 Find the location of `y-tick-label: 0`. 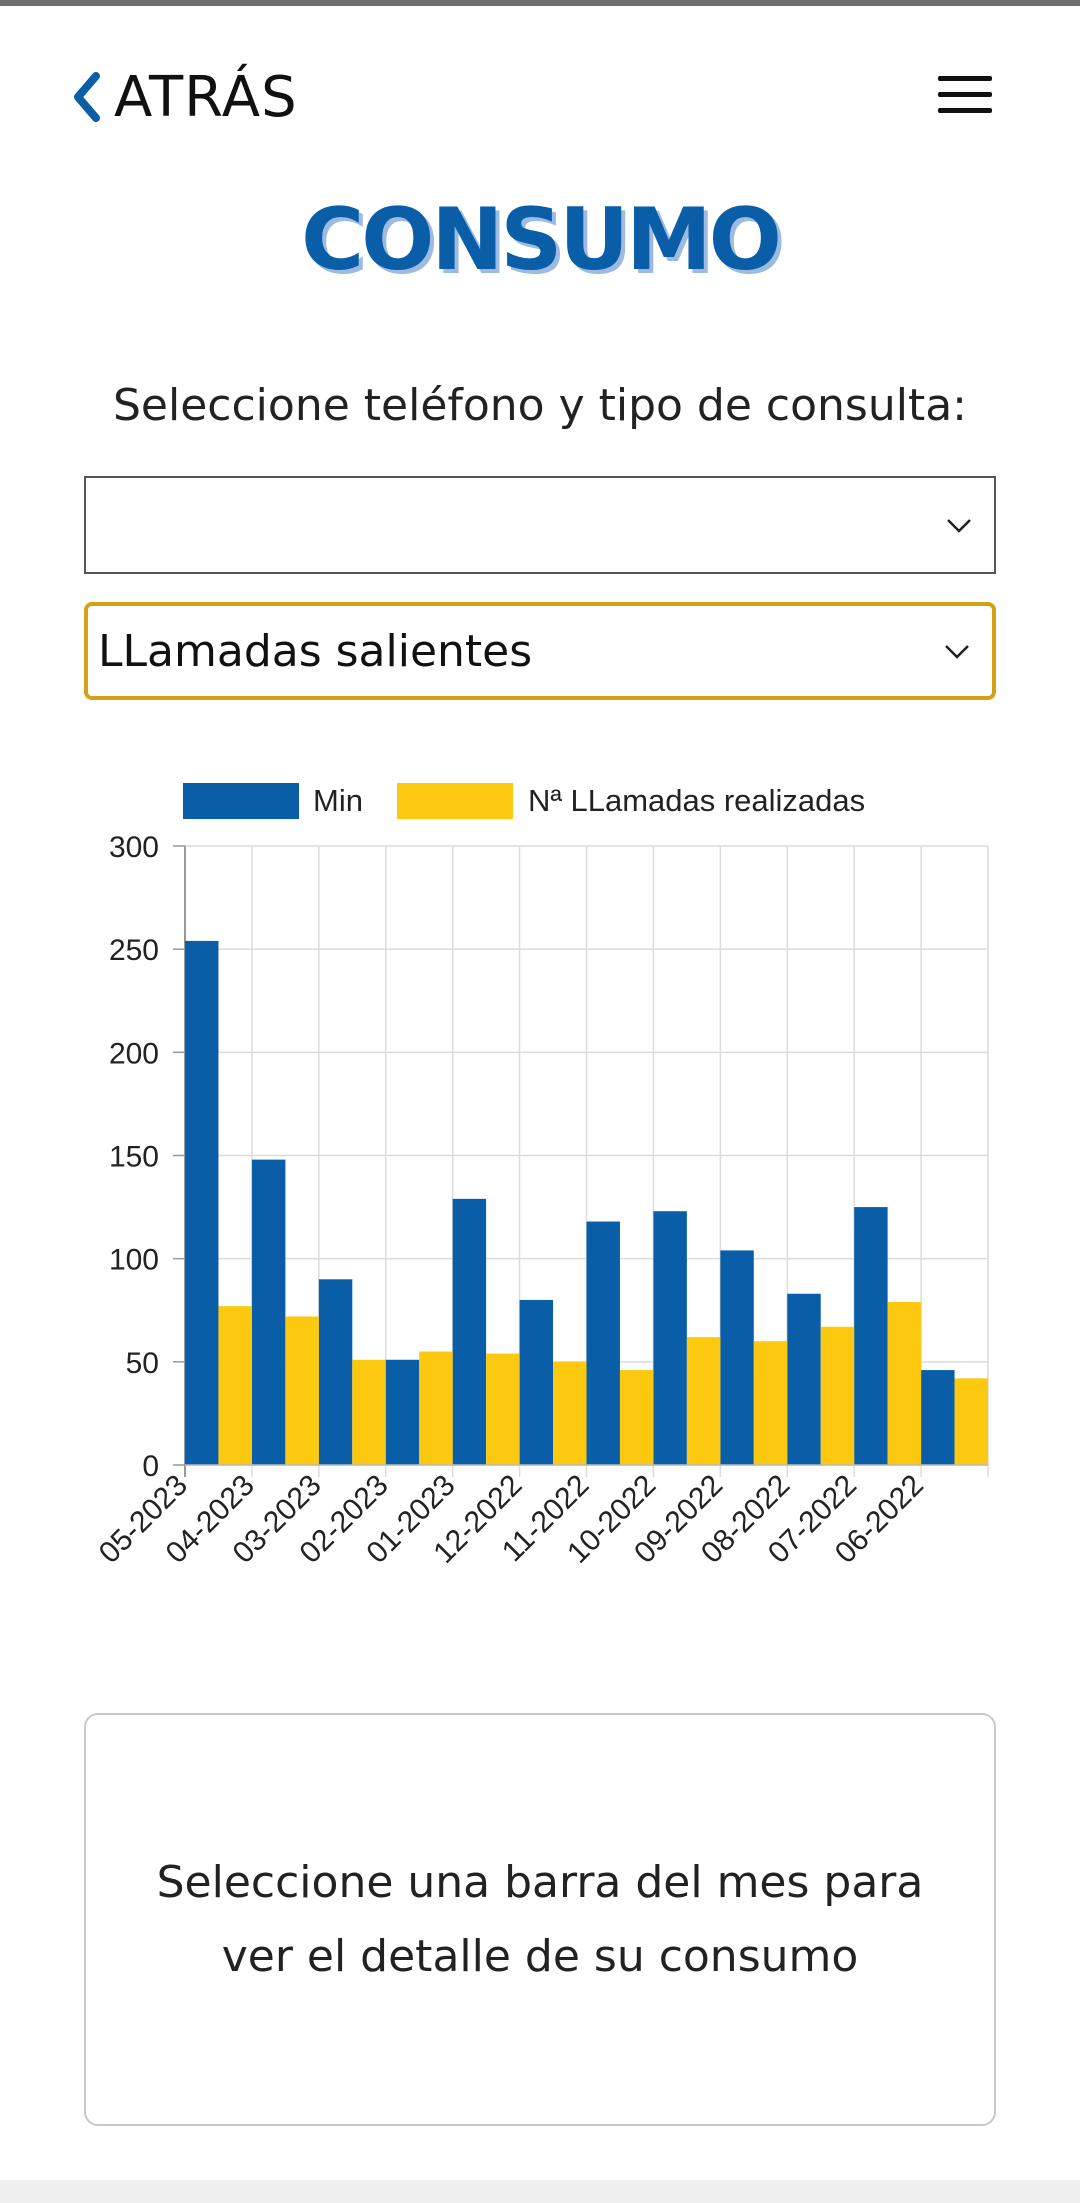

y-tick-label: 0 is located at coordinates (150, 1466).